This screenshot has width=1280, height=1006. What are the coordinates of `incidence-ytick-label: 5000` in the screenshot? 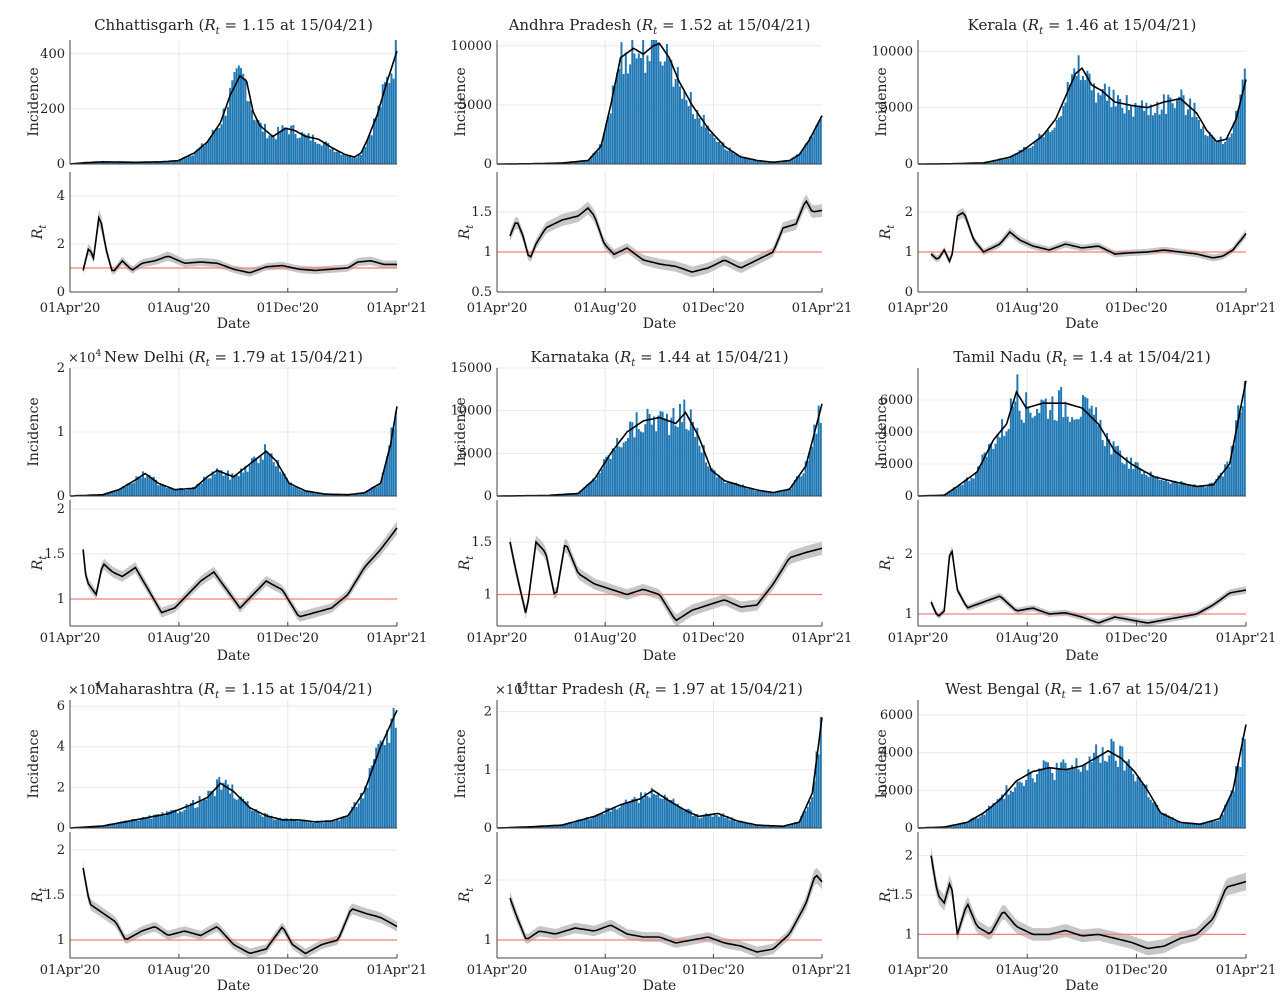 It's located at (475, 453).